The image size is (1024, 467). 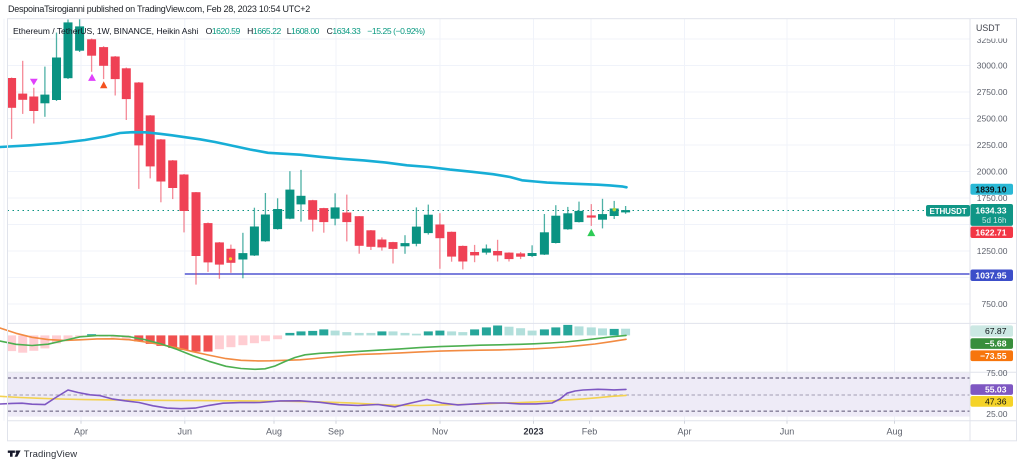 What do you see at coordinates (995, 304) in the screenshot?
I see `svg-text: 750.00` at bounding box center [995, 304].